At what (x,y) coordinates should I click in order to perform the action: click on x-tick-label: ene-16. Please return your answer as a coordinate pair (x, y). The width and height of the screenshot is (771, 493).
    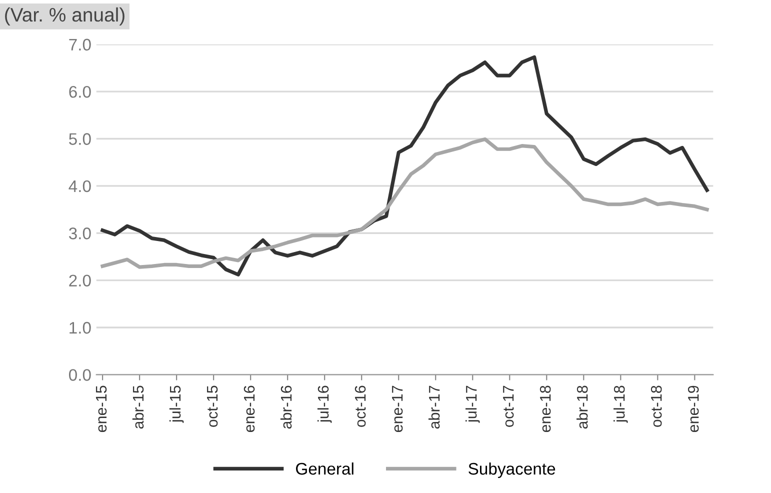
    Looking at the image, I should click on (249, 409).